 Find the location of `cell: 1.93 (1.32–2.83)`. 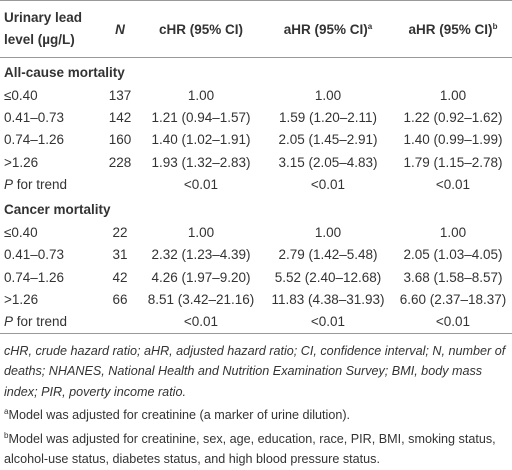

cell: 1.93 (1.32–2.83) is located at coordinates (201, 162).